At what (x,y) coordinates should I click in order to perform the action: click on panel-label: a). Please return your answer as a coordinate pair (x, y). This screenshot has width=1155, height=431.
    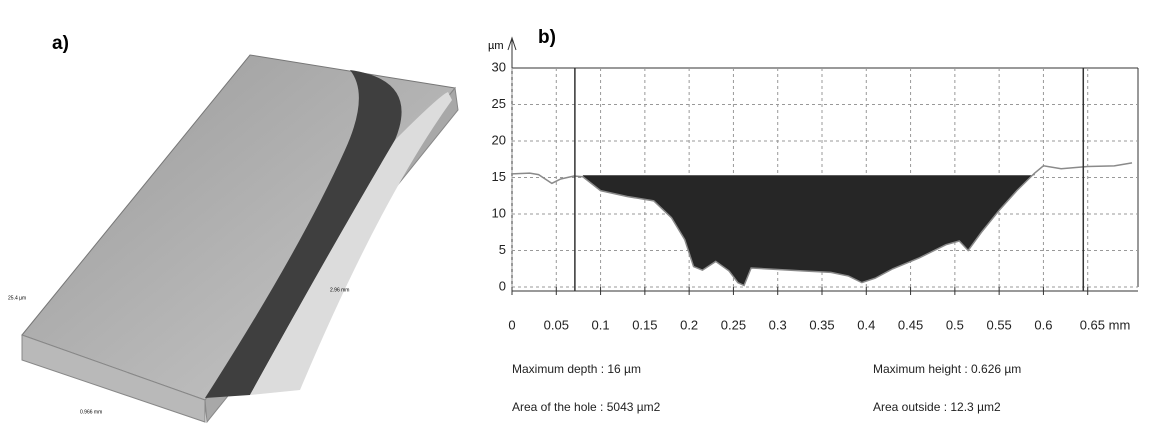
    Looking at the image, I should click on (60, 43).